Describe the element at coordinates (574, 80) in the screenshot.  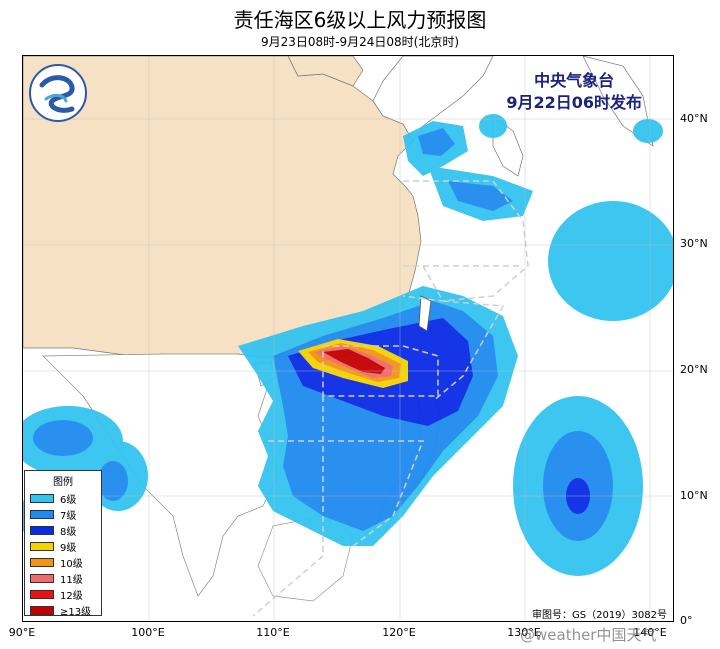
I see `agency-name: 中央气象台` at that location.